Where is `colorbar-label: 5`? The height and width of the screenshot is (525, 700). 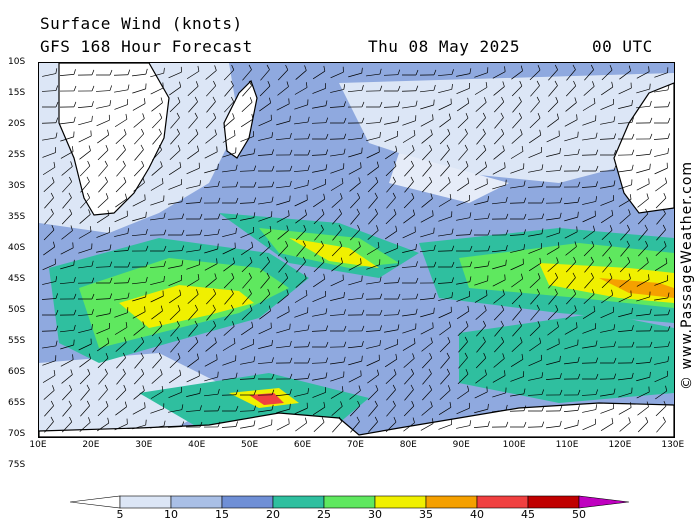 colorbar-label: 5 is located at coordinates (120, 514).